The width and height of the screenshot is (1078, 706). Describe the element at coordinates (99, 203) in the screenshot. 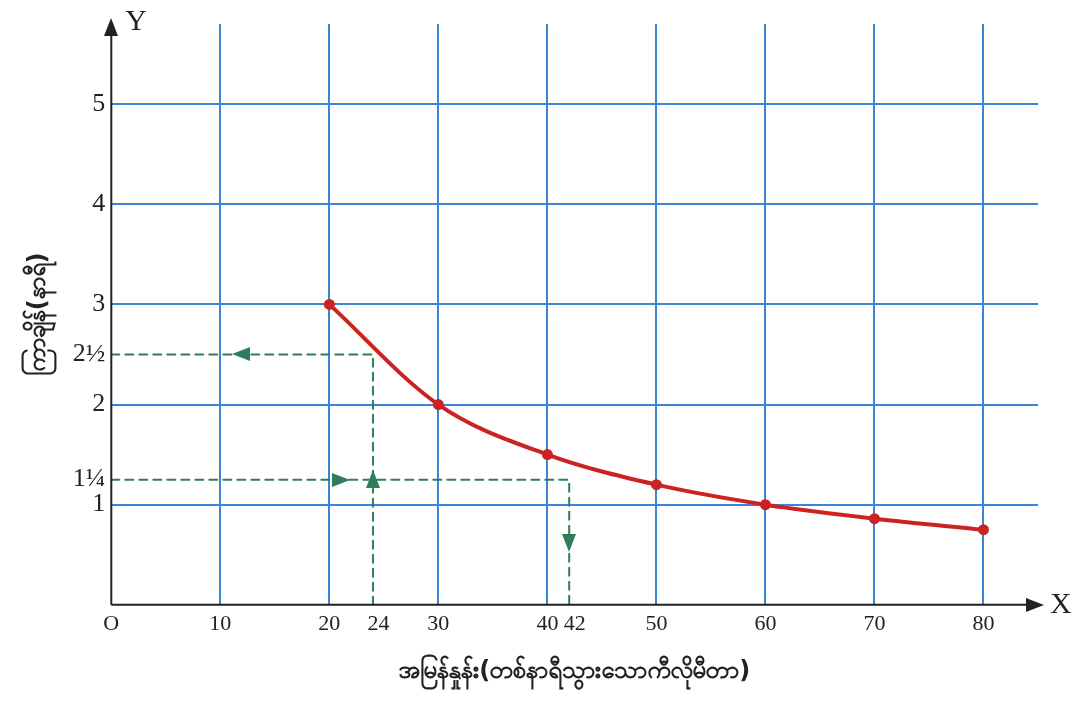

I see `y-tick-label: 4` at that location.